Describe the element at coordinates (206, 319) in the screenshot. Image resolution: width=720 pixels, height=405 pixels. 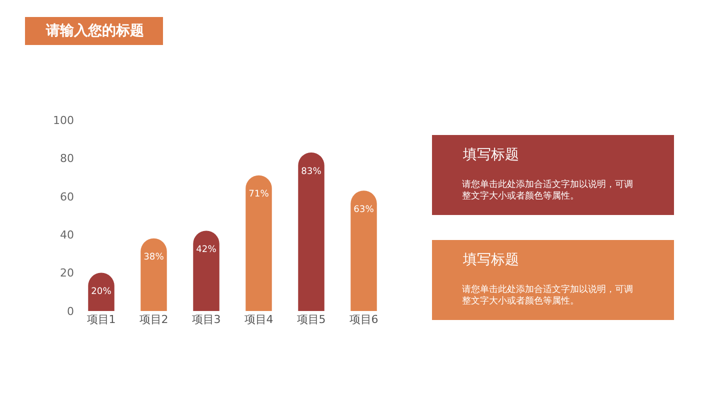
I see `x-tick-label: 项目3` at that location.